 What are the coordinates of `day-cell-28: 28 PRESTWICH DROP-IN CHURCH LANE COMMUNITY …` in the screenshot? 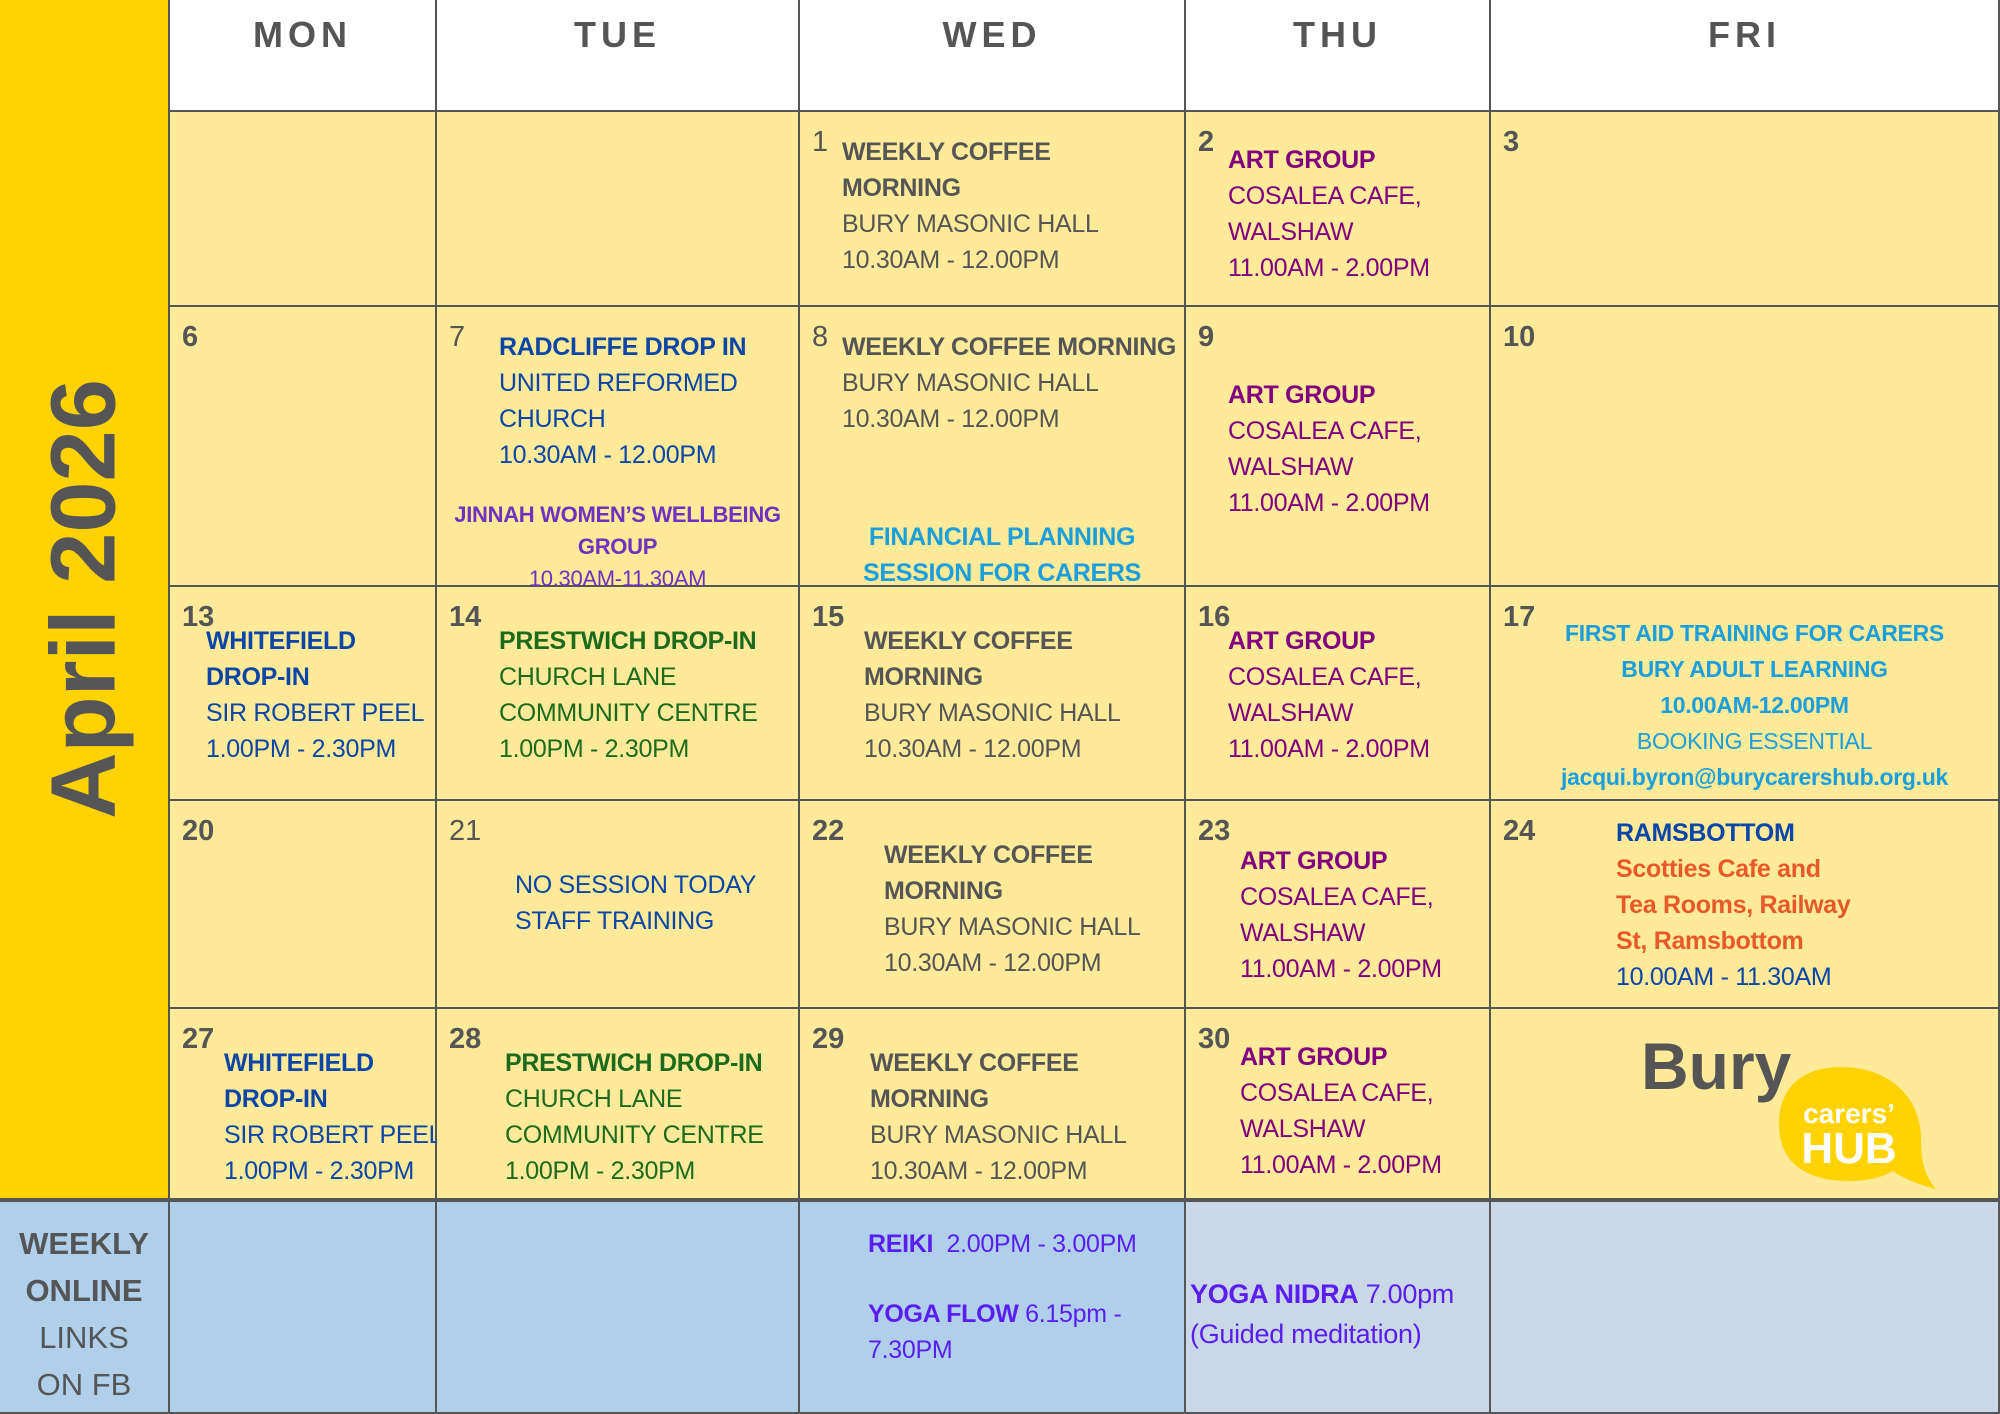 It's located at (618, 1104).